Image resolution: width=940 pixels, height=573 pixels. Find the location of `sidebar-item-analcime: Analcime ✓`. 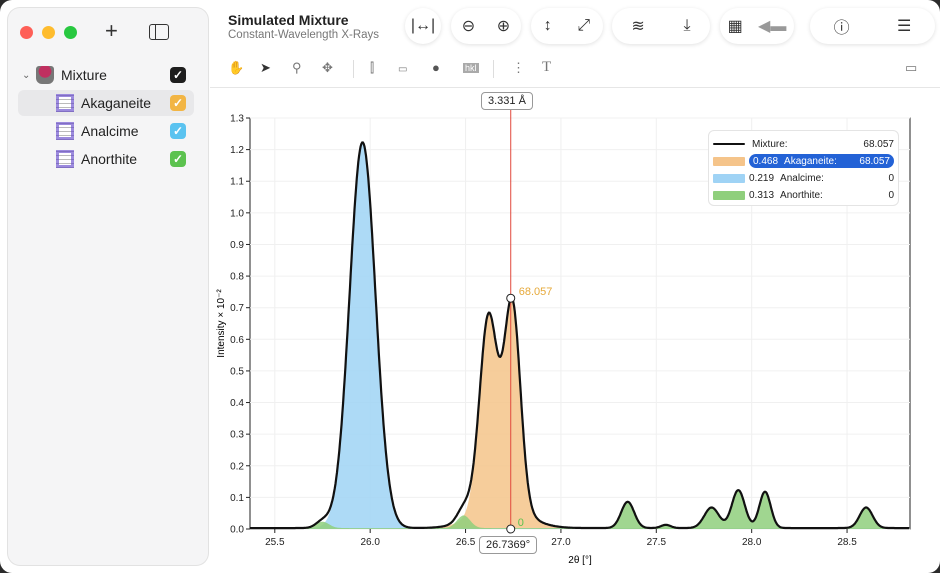

sidebar-item-analcime: Analcime ✓ is located at coordinates (106, 131).